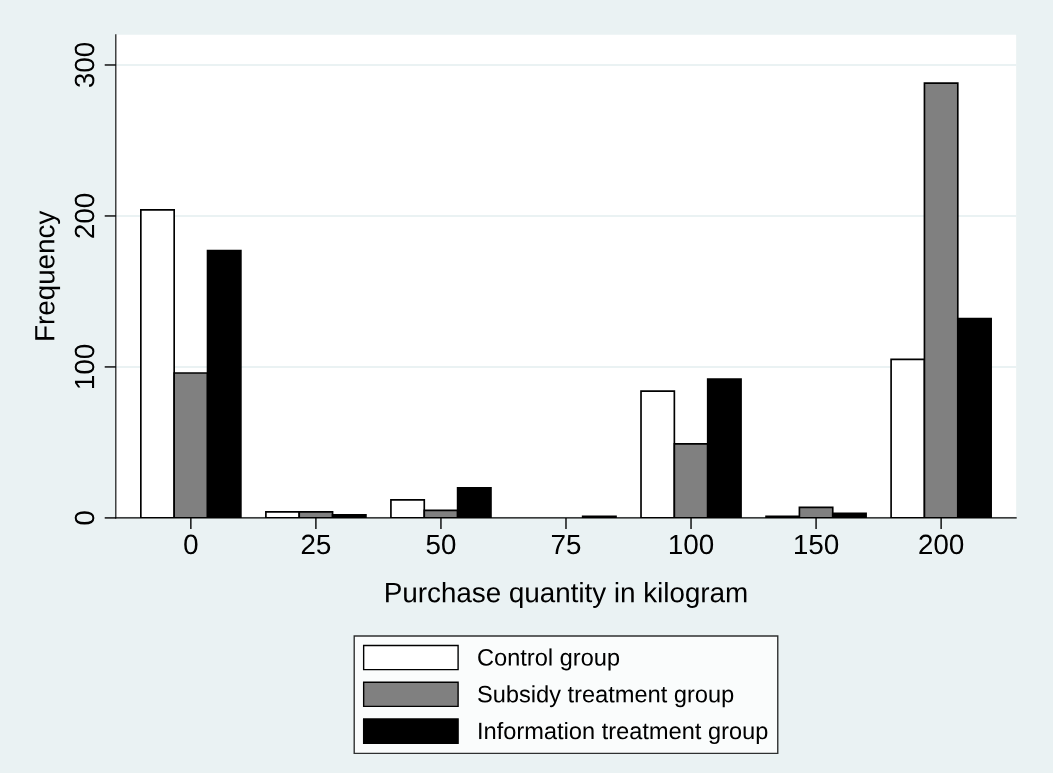  Describe the element at coordinates (549, 659) in the screenshot. I see `legend-label: Control group` at that location.